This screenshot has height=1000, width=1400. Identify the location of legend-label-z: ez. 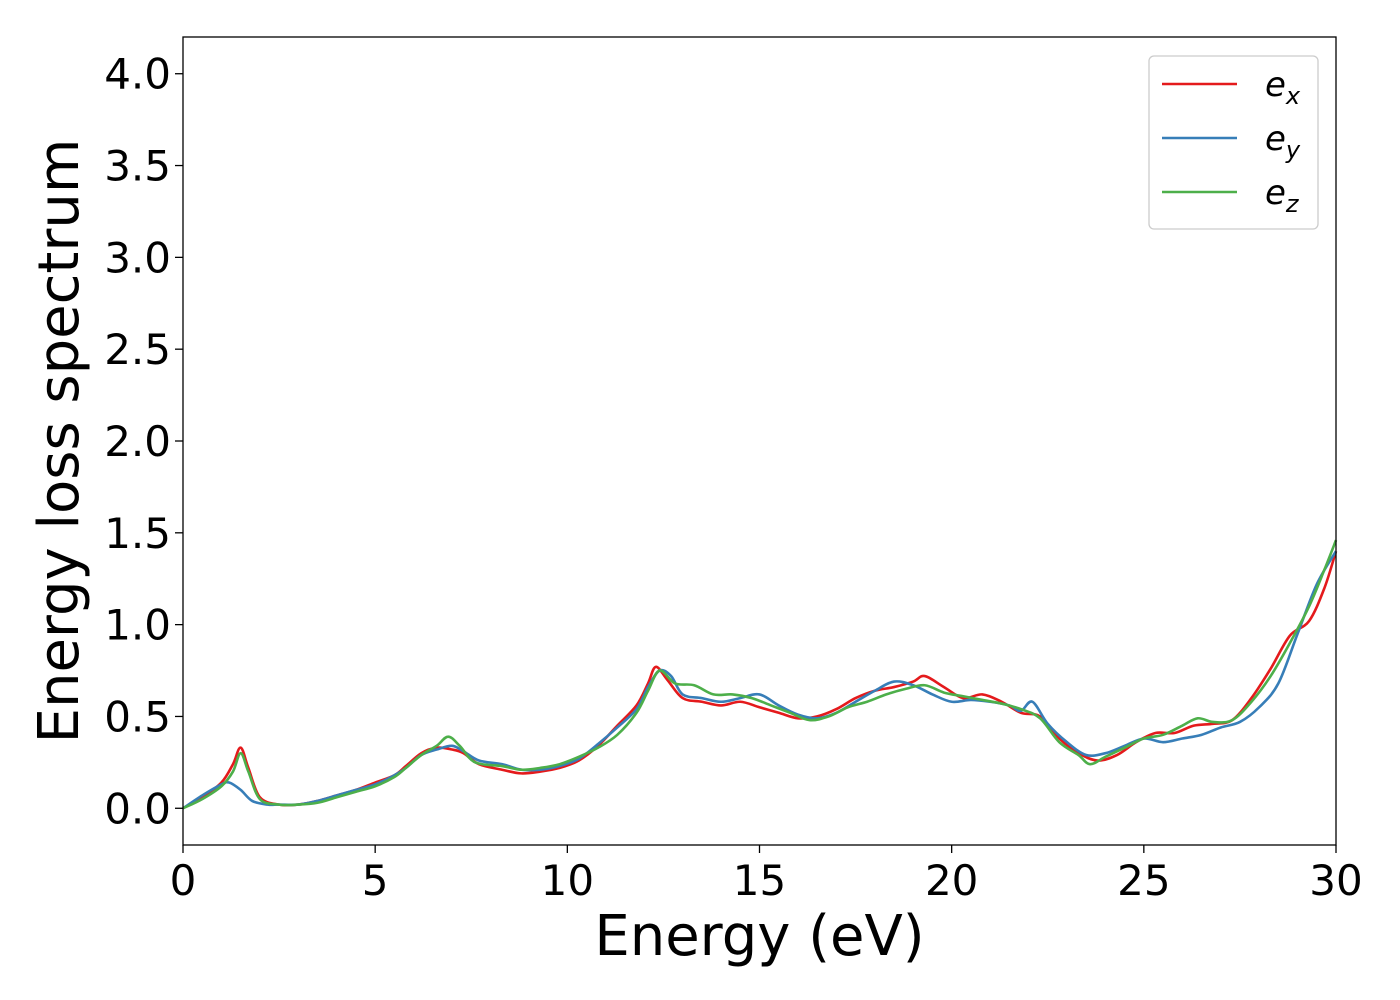
(1282, 195).